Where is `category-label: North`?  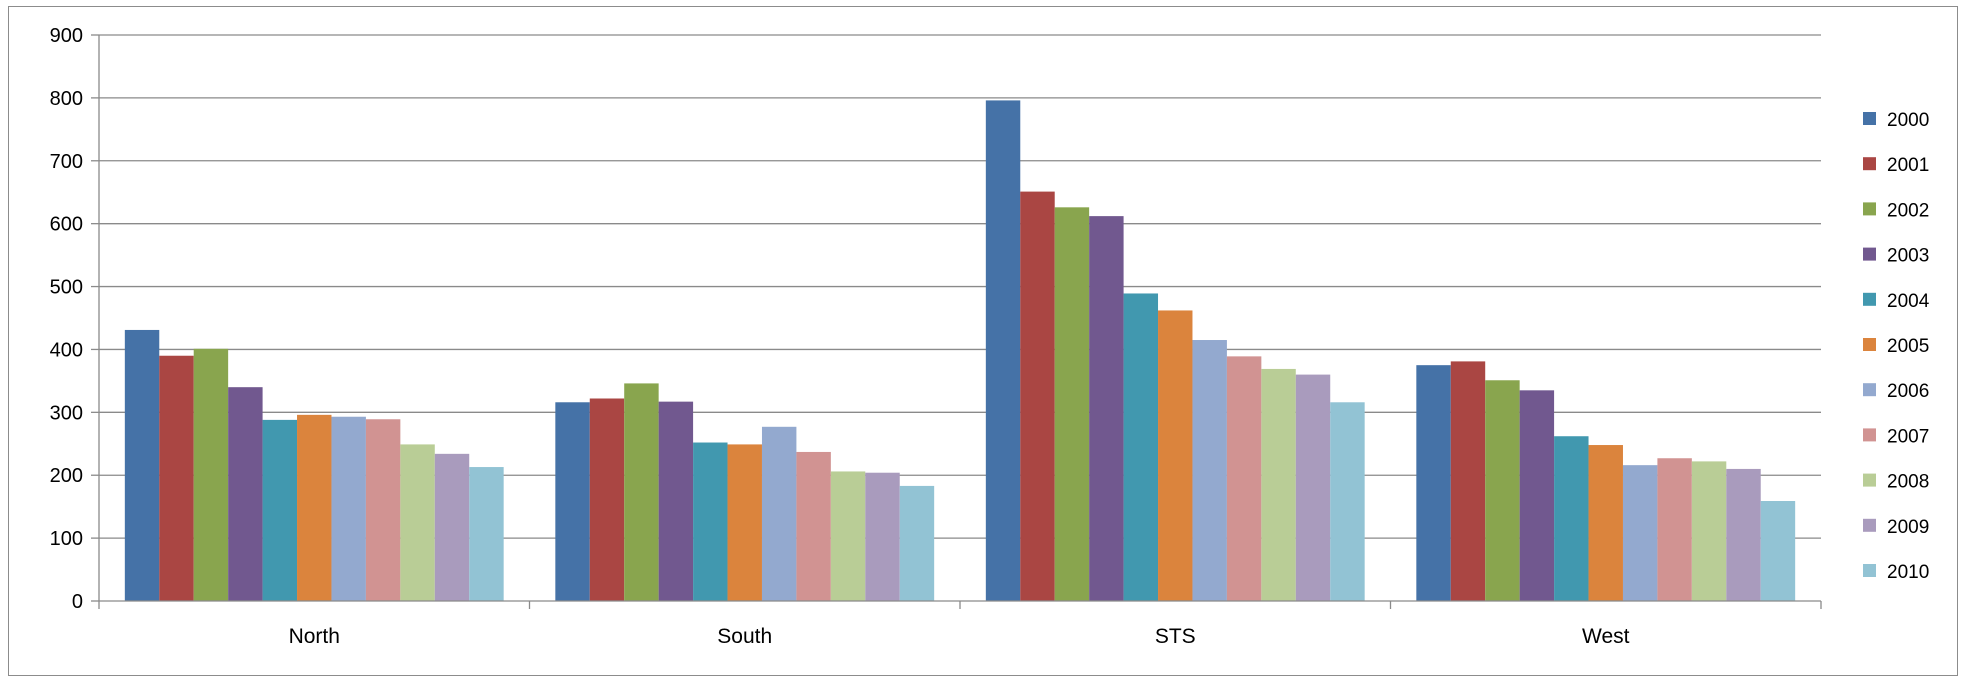
category-label: North is located at coordinates (314, 636).